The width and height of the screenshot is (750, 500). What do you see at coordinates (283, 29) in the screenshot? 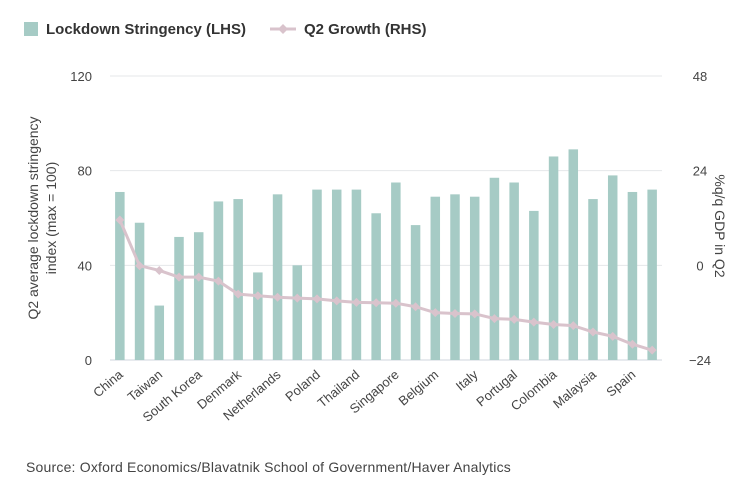
I see `legend-line-marker` at bounding box center [283, 29].